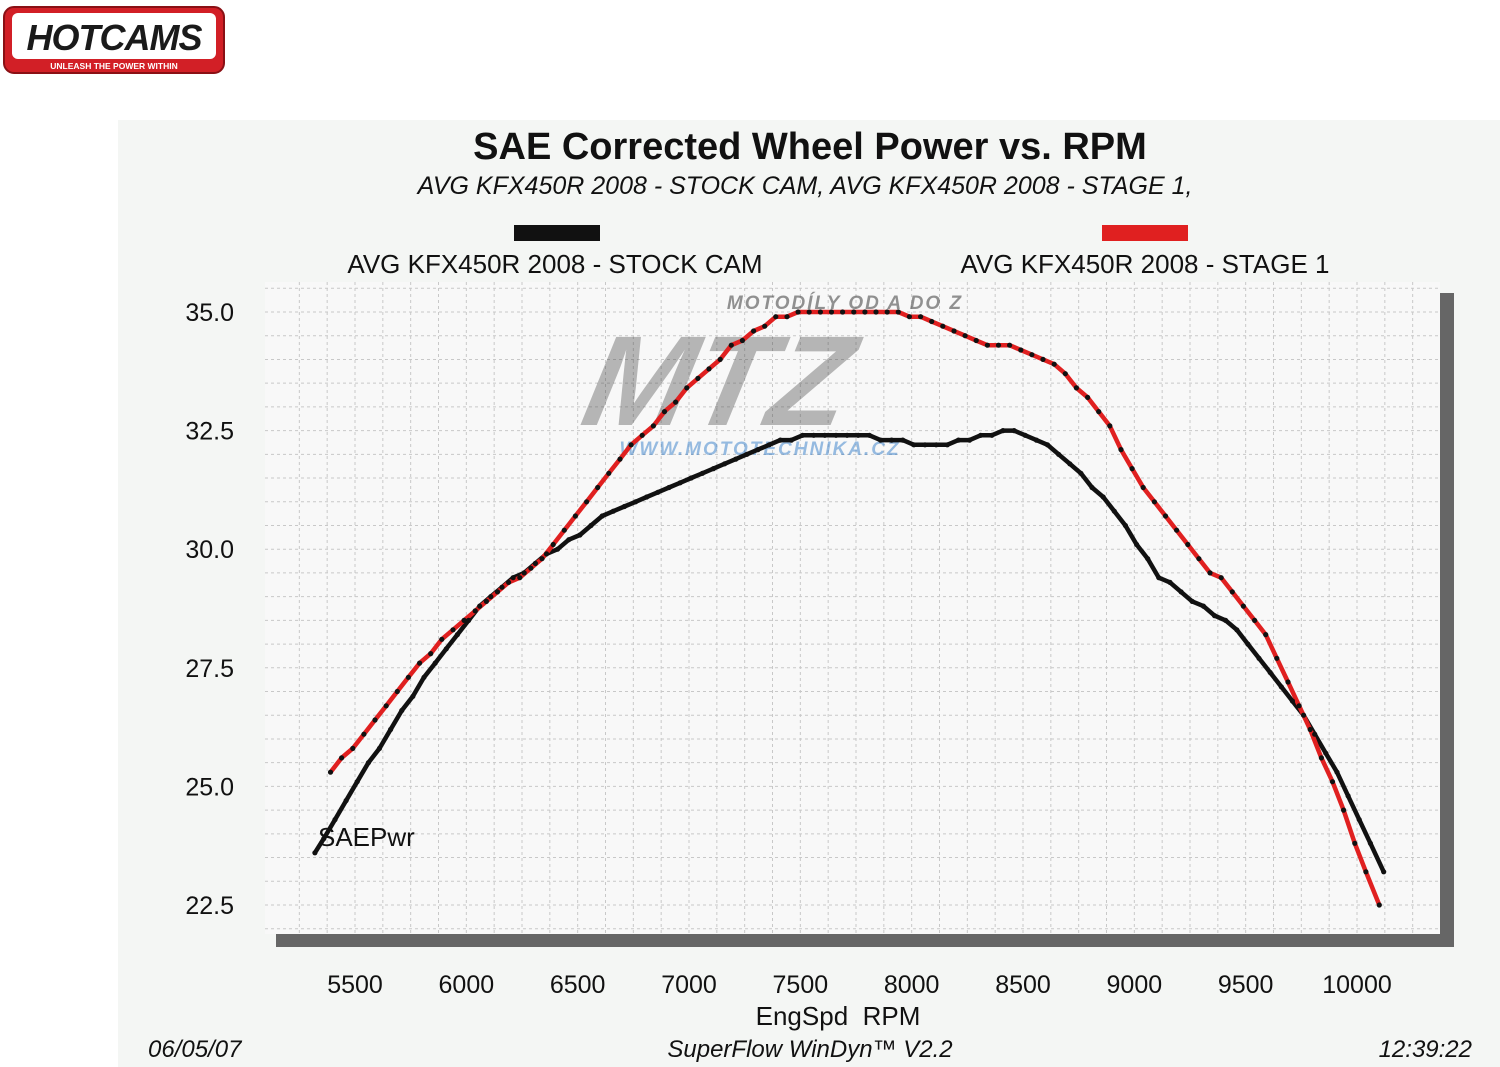 The height and width of the screenshot is (1067, 1500). Describe the element at coordinates (689, 985) in the screenshot. I see `x-tick-label: 7000` at that location.